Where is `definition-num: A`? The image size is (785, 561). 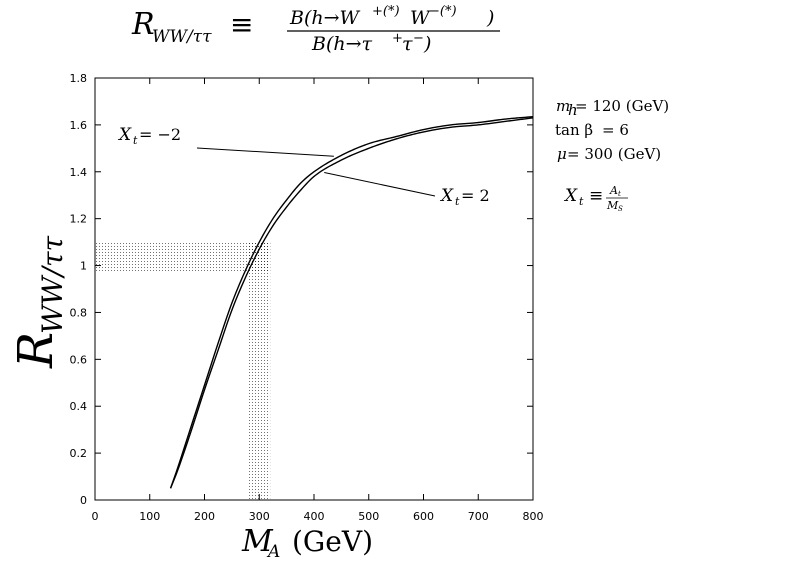 definition-num: A is located at coordinates (613, 190).